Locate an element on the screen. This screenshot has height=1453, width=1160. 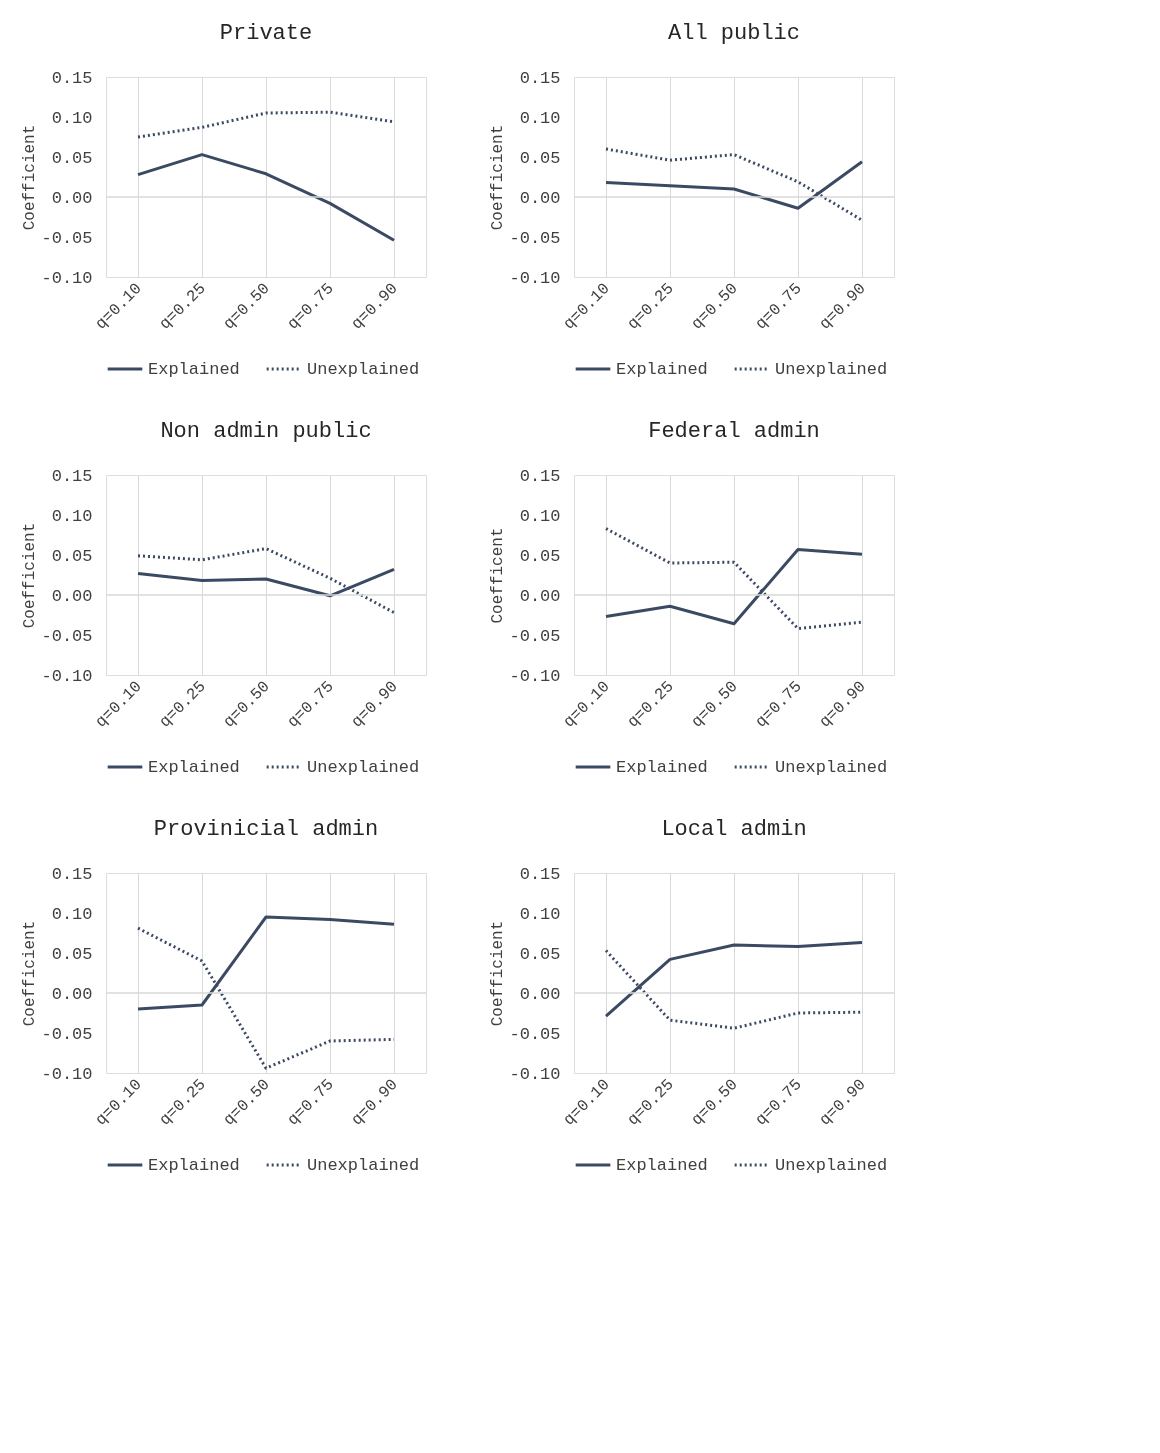
chart-title: All public is located at coordinates (734, 33).